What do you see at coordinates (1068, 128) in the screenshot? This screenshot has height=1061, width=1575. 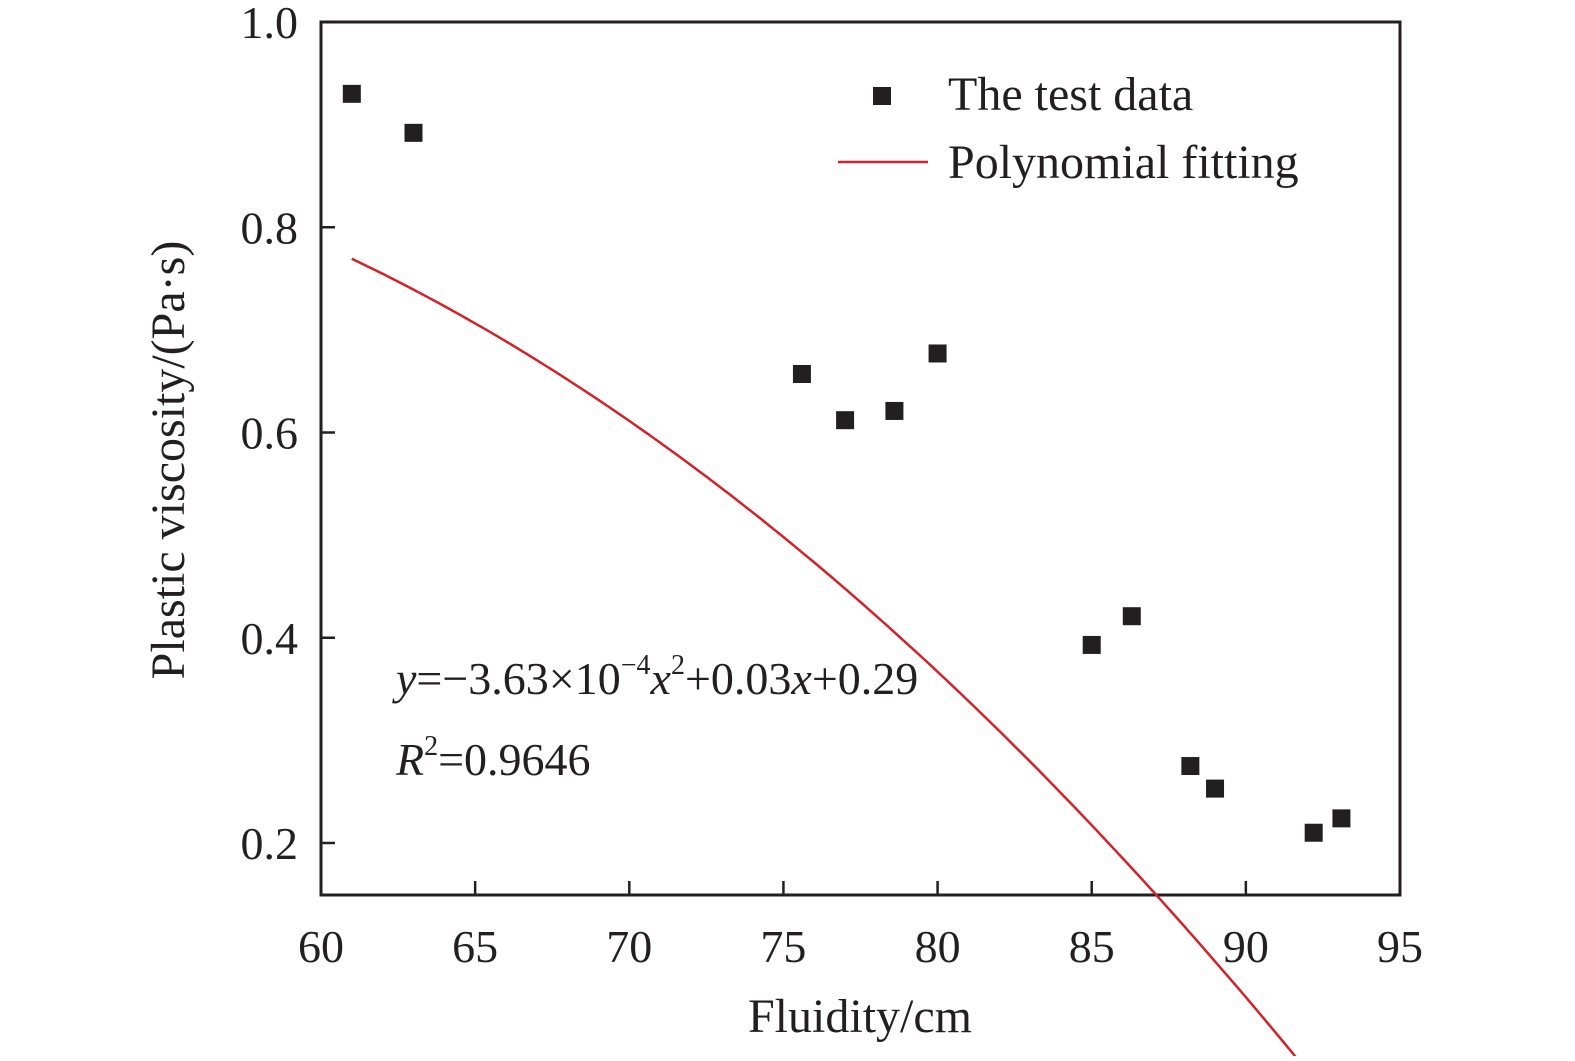 I see `legend: The test data Polynomial fitting` at bounding box center [1068, 128].